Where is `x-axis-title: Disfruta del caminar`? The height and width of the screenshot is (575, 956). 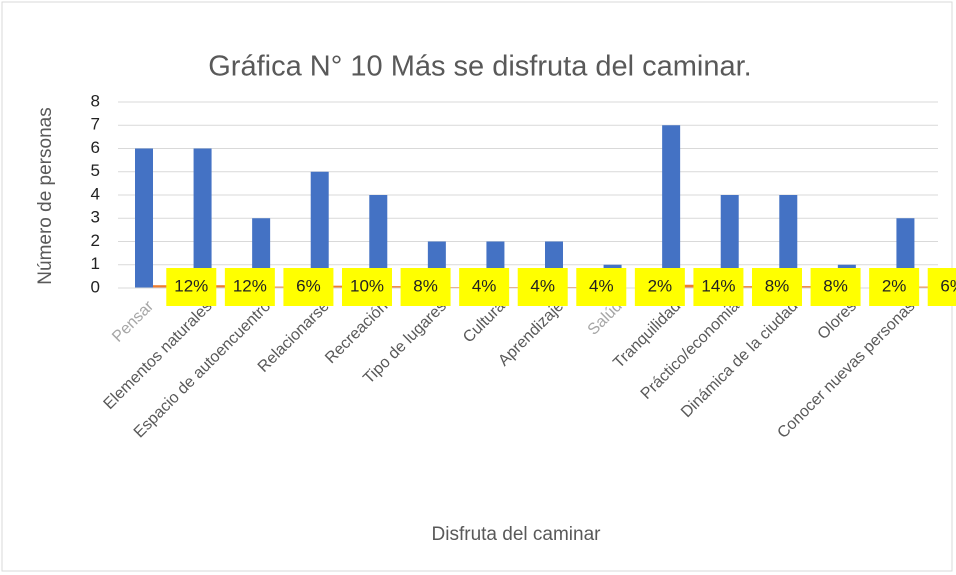 x-axis-title: Disfruta del caminar is located at coordinates (517, 534).